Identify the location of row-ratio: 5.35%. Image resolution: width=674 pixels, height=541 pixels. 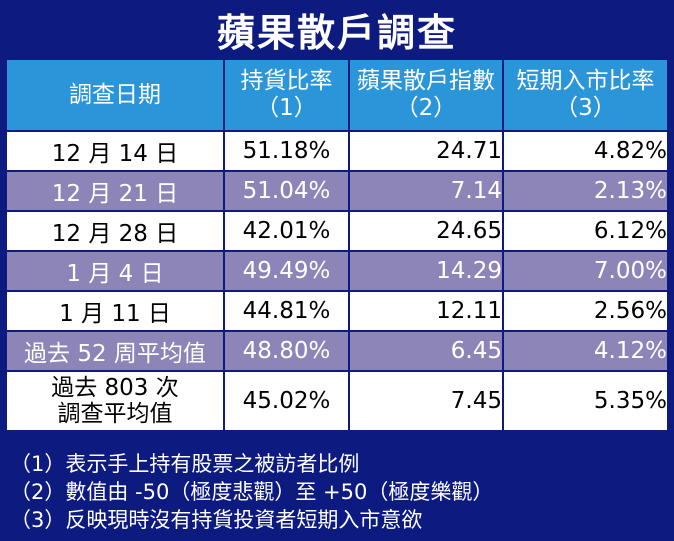
(585, 401).